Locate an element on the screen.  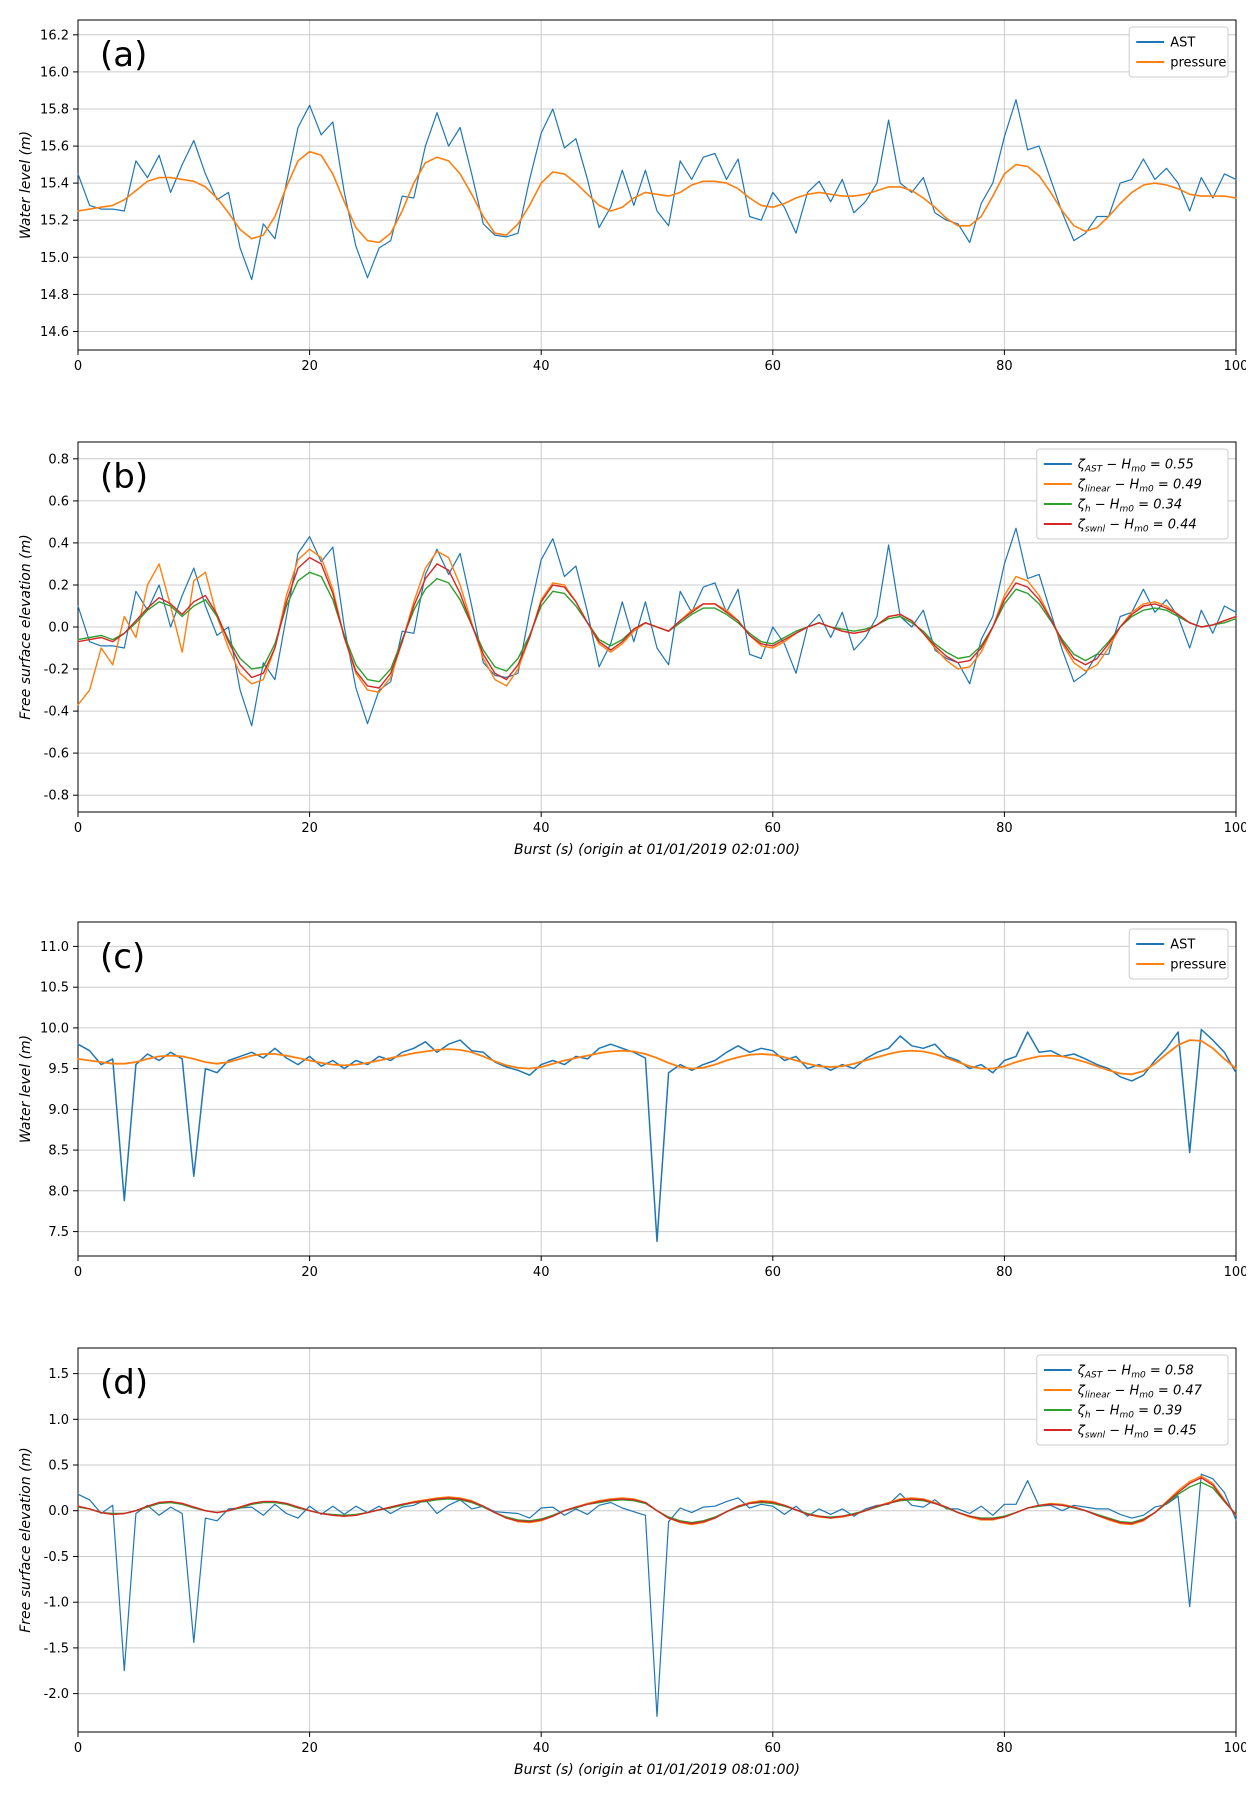
y-tick-label: -0.2 is located at coordinates (56, 670).